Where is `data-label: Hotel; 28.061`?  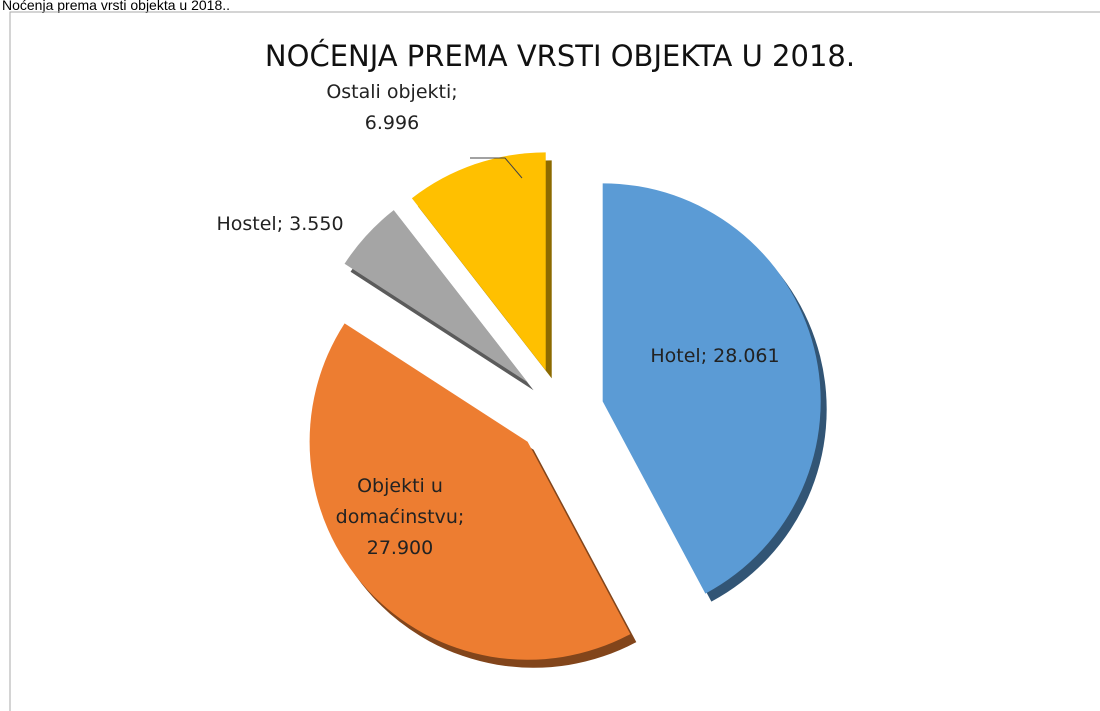 data-label: Hotel; 28.061 is located at coordinates (714, 356).